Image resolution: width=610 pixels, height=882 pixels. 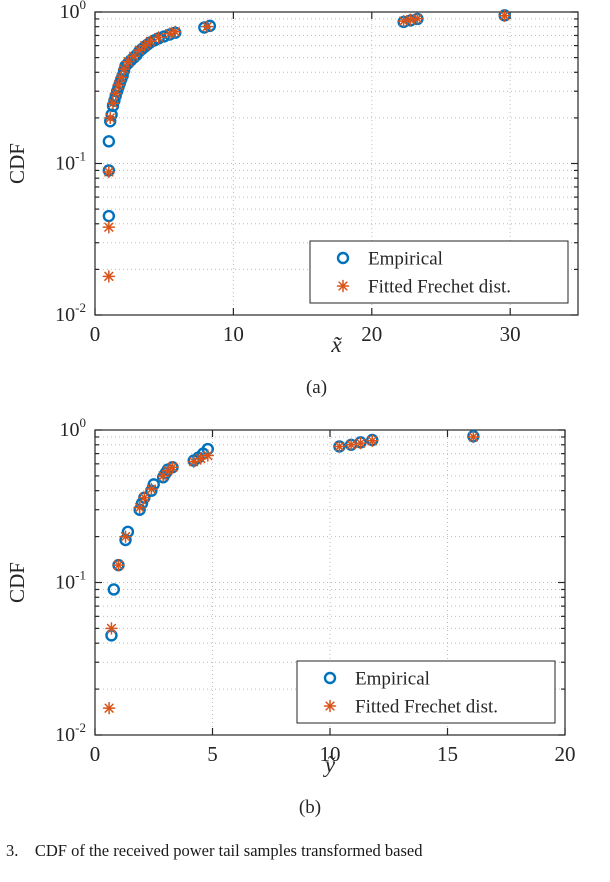 I want to click on subplot-label: (a), so click(x=316, y=387).